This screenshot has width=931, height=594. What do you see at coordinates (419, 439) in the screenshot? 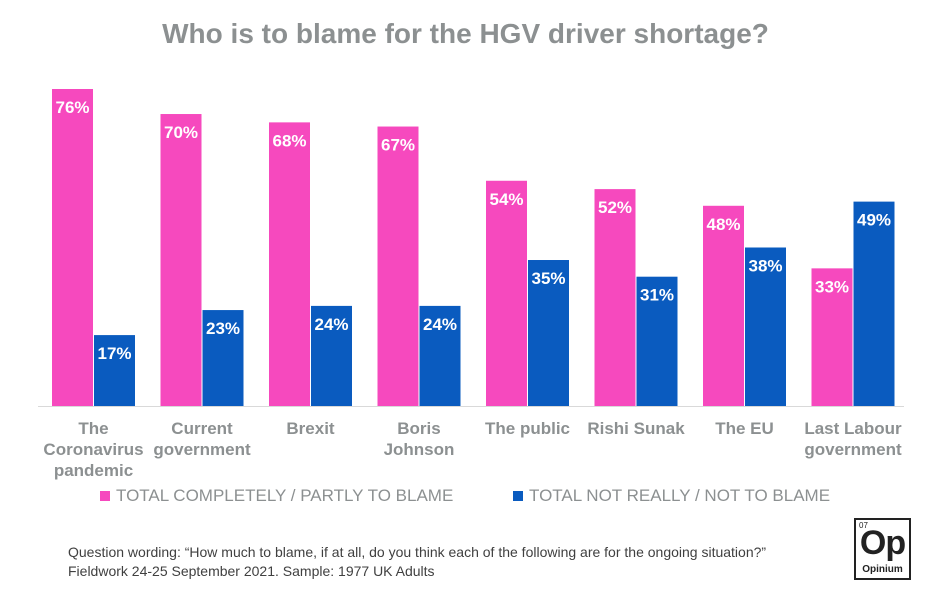
I see `category-label-3: Boris Johnson` at bounding box center [419, 439].